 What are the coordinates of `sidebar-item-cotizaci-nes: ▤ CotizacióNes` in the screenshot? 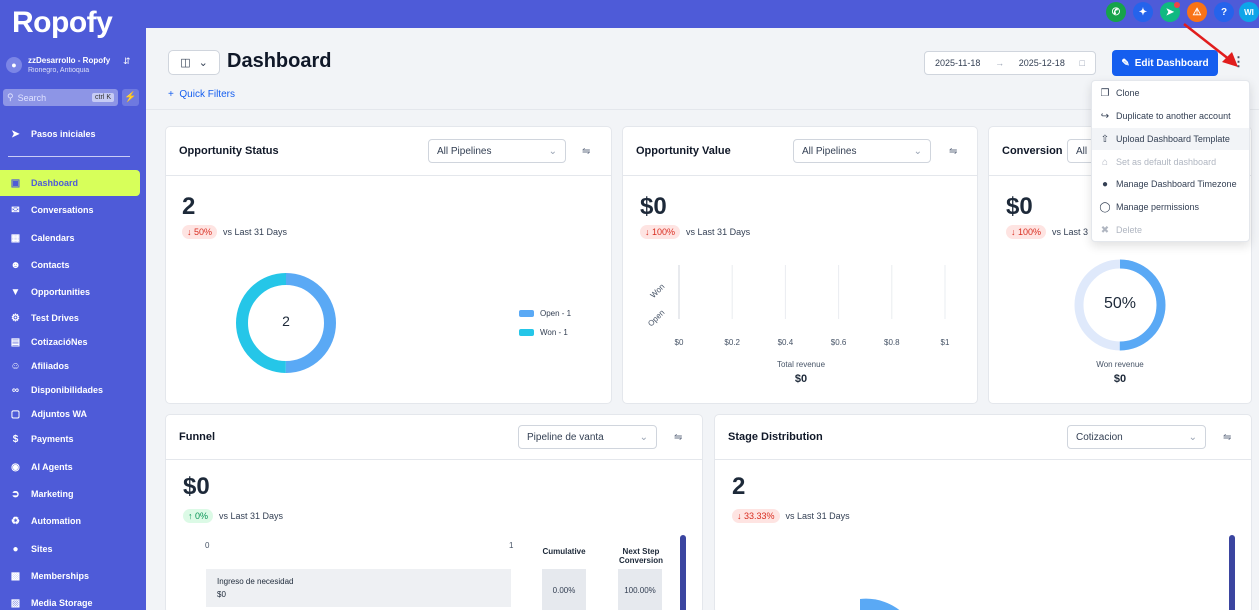 It's located at (70, 342).